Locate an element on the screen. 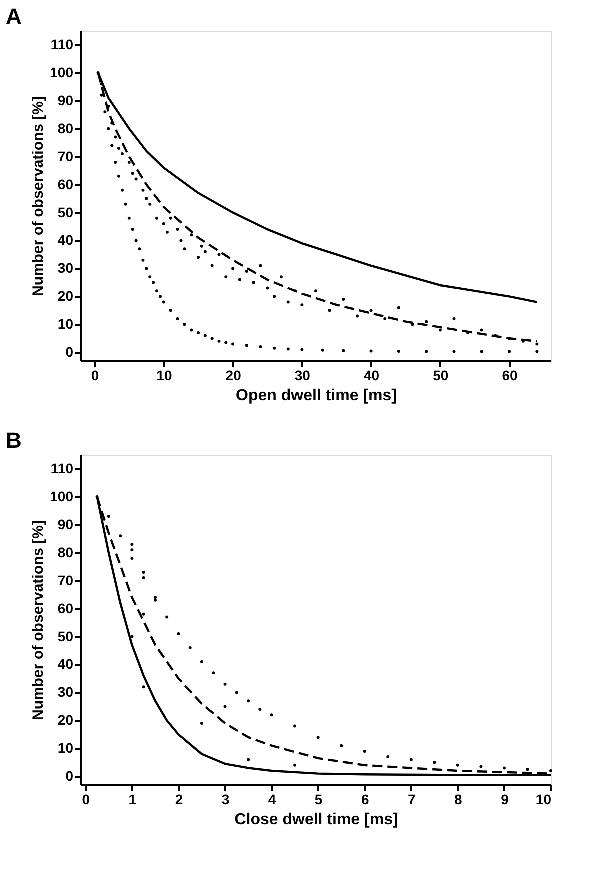 Image resolution: width=600 pixels, height=896 pixels. chart-title: B is located at coordinates (14, 440).